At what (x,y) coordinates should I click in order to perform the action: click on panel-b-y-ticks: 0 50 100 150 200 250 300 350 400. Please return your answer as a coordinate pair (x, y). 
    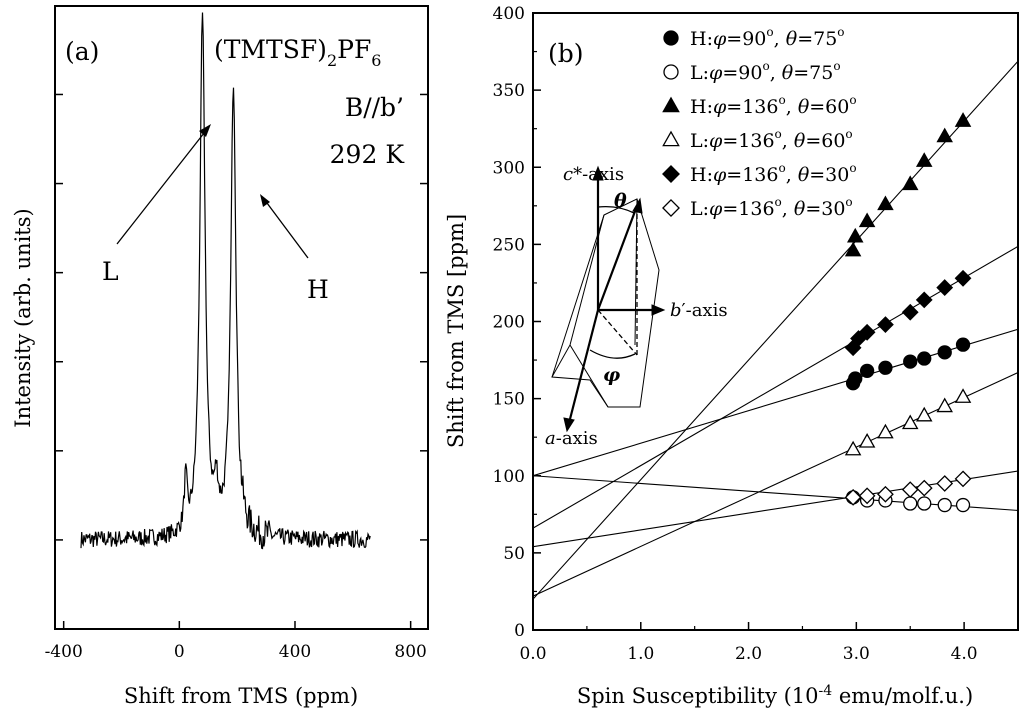
    Looking at the image, I should click on (517, 322).